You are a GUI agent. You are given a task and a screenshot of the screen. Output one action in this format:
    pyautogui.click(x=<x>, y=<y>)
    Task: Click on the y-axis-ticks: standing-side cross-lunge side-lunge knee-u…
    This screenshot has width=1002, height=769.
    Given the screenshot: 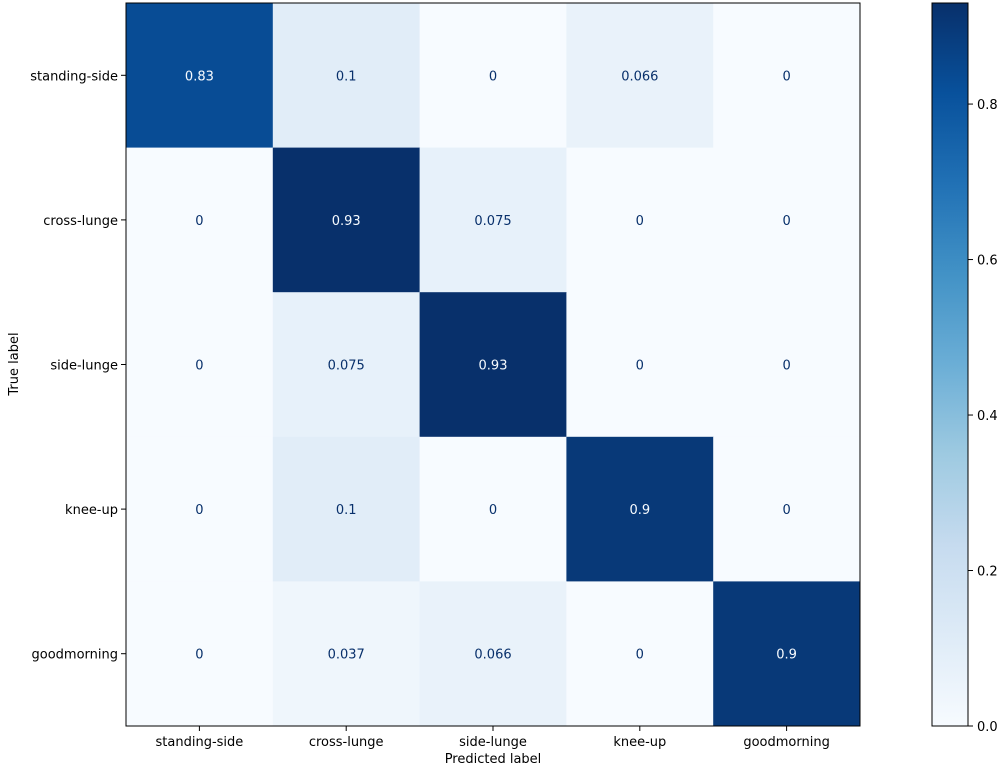 What is the action you would take?
    pyautogui.click(x=78, y=366)
    